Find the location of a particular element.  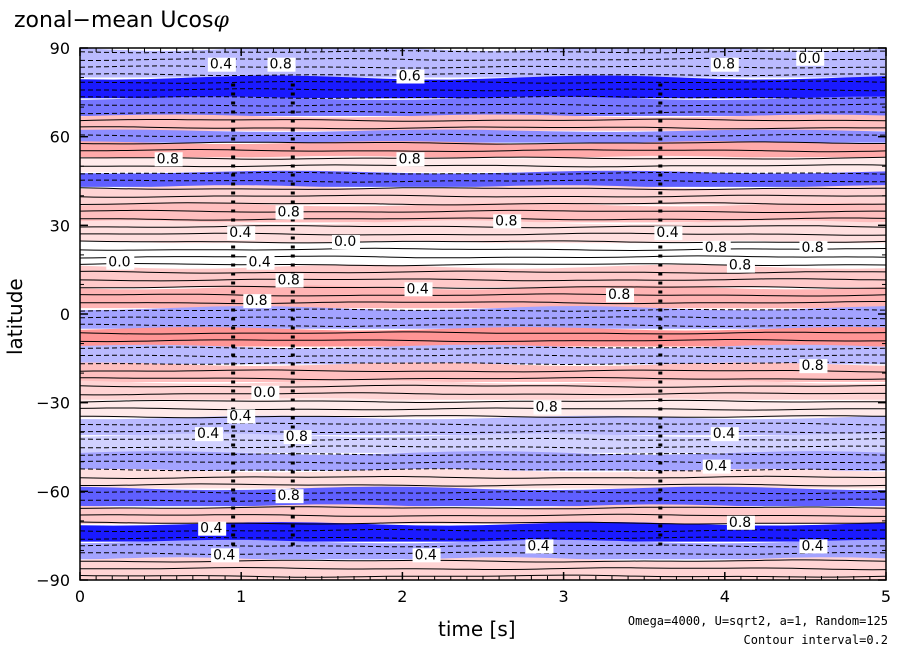

chart-title: zonal−mean Ucosφ is located at coordinates (121, 20).